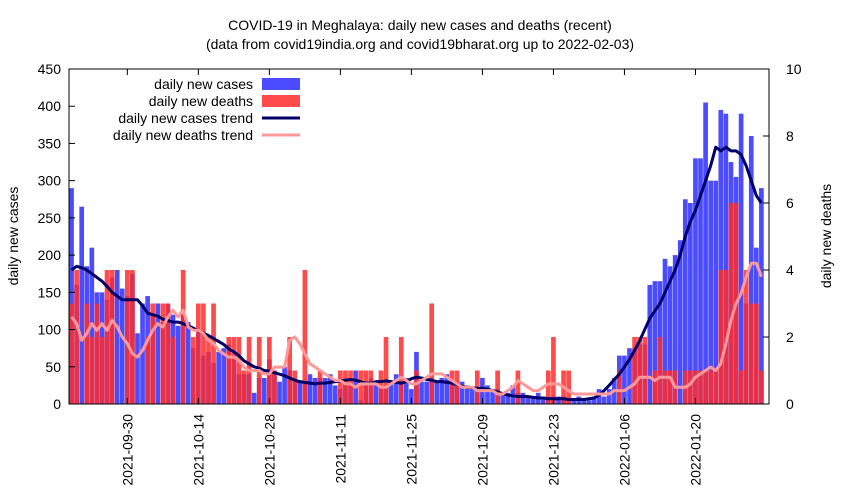 The image size is (850, 500). What do you see at coordinates (553, 450) in the screenshot?
I see `x-tick-label: 2021-12-23` at bounding box center [553, 450].